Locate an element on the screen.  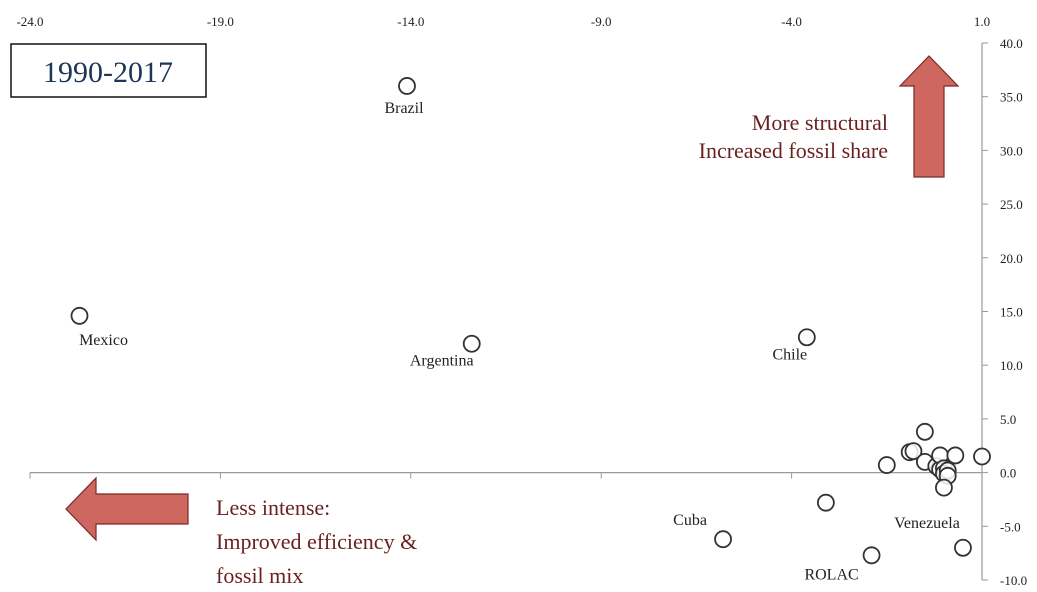
title-frame is located at coordinates (108, 70).